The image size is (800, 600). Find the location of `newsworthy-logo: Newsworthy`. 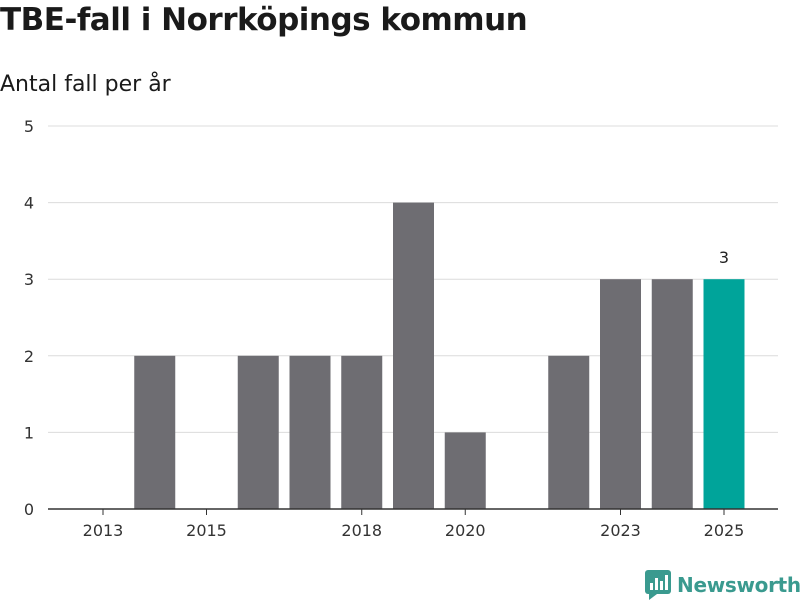

newsworthy-logo: Newsworthy is located at coordinates (722, 585).